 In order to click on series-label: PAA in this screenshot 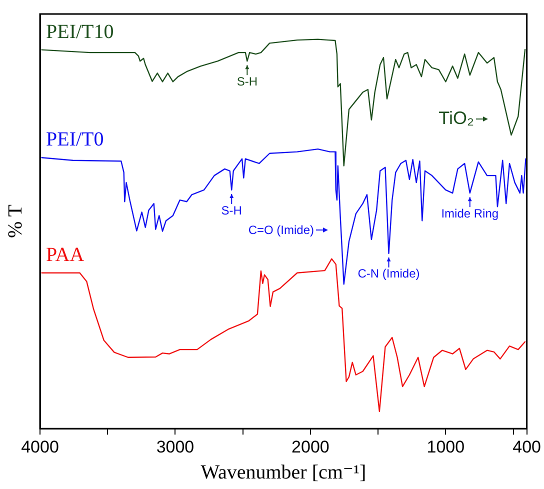, I will do `click(65, 255)`.